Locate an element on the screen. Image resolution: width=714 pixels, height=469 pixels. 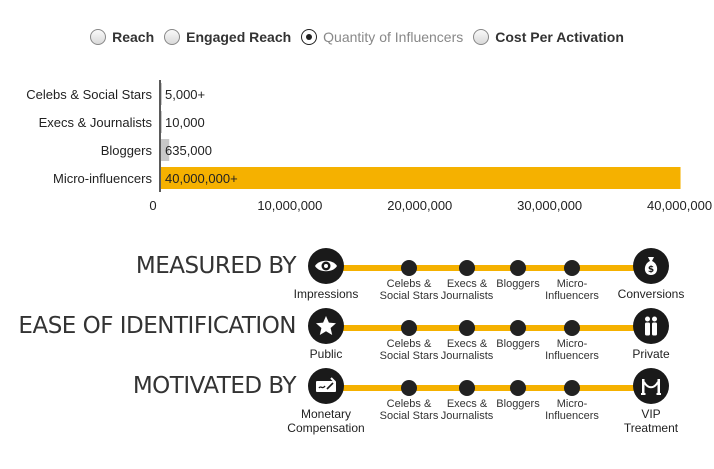
timeline-title: EASE OF IDENTIFICATION is located at coordinates (157, 326).